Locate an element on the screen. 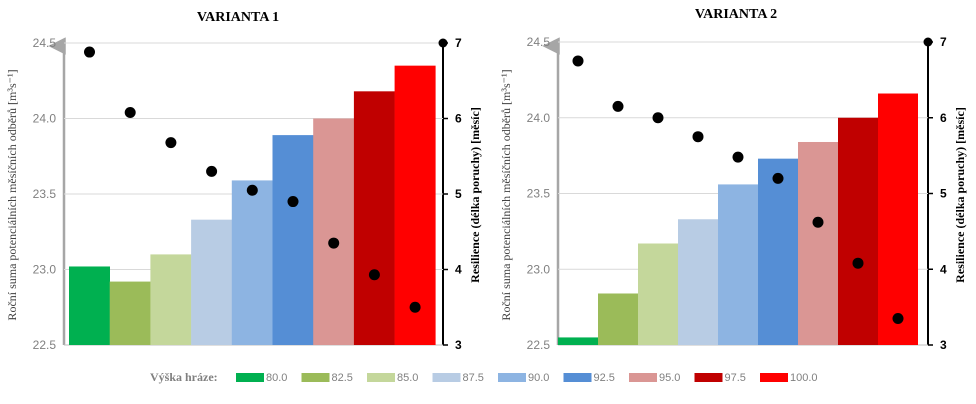 The width and height of the screenshot is (976, 404). chart-title: VARIANTA 2 is located at coordinates (736, 14).